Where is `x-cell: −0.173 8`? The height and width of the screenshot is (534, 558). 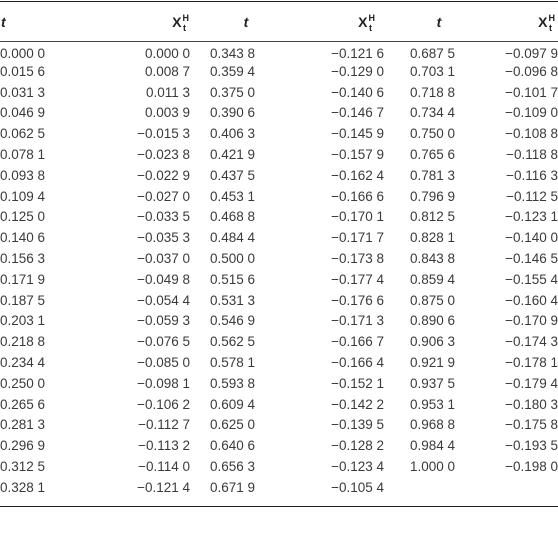 x-cell: −0.173 8 is located at coordinates (357, 259).